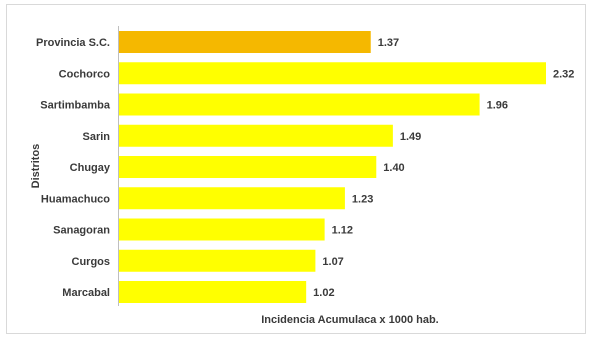  What do you see at coordinates (81, 231) in the screenshot?
I see `category-label-sanagoran: Sanagoran` at bounding box center [81, 231].